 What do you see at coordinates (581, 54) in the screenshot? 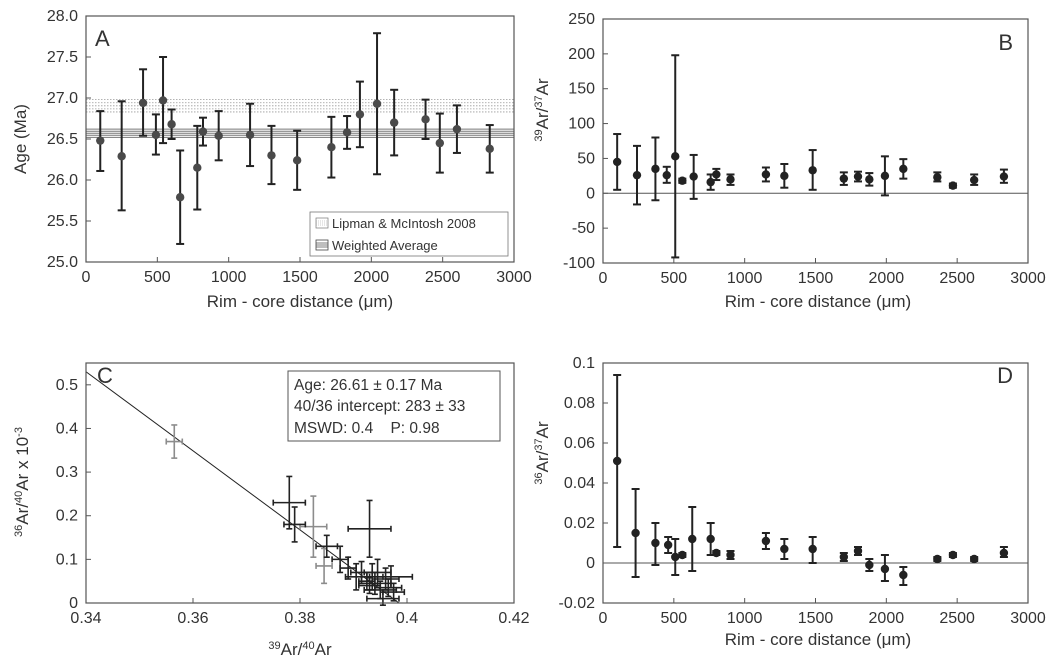
I see `y-tick-label: 200` at bounding box center [581, 54].